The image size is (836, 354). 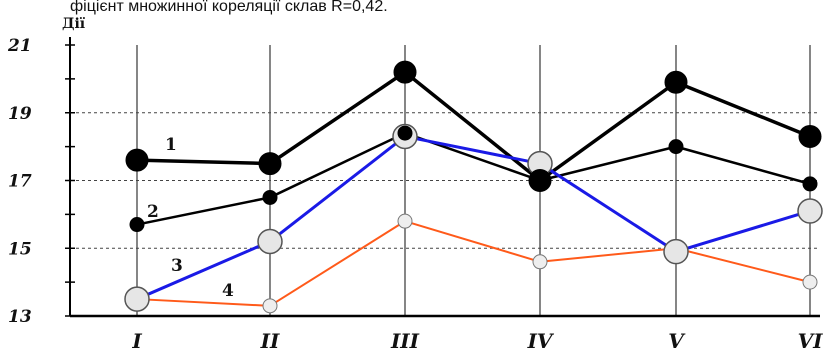 What do you see at coordinates (405, 341) in the screenshot?
I see `x-tick-label: III` at bounding box center [405, 341].